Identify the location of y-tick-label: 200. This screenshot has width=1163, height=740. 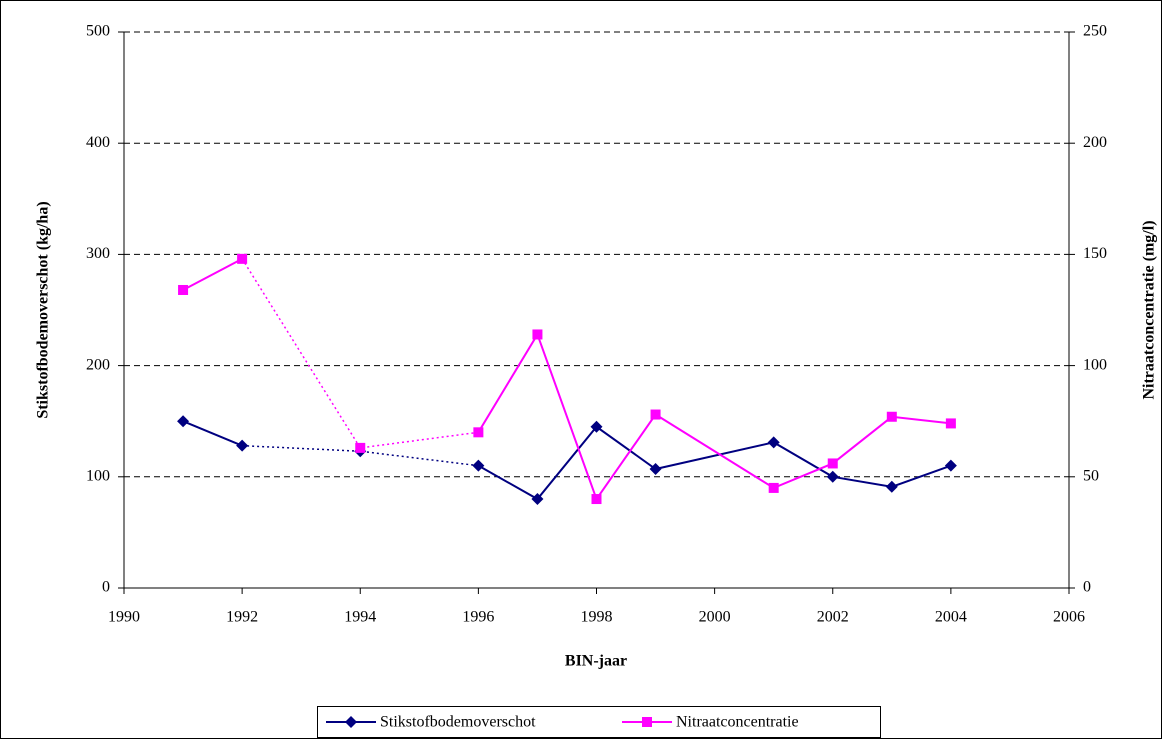
(98, 364).